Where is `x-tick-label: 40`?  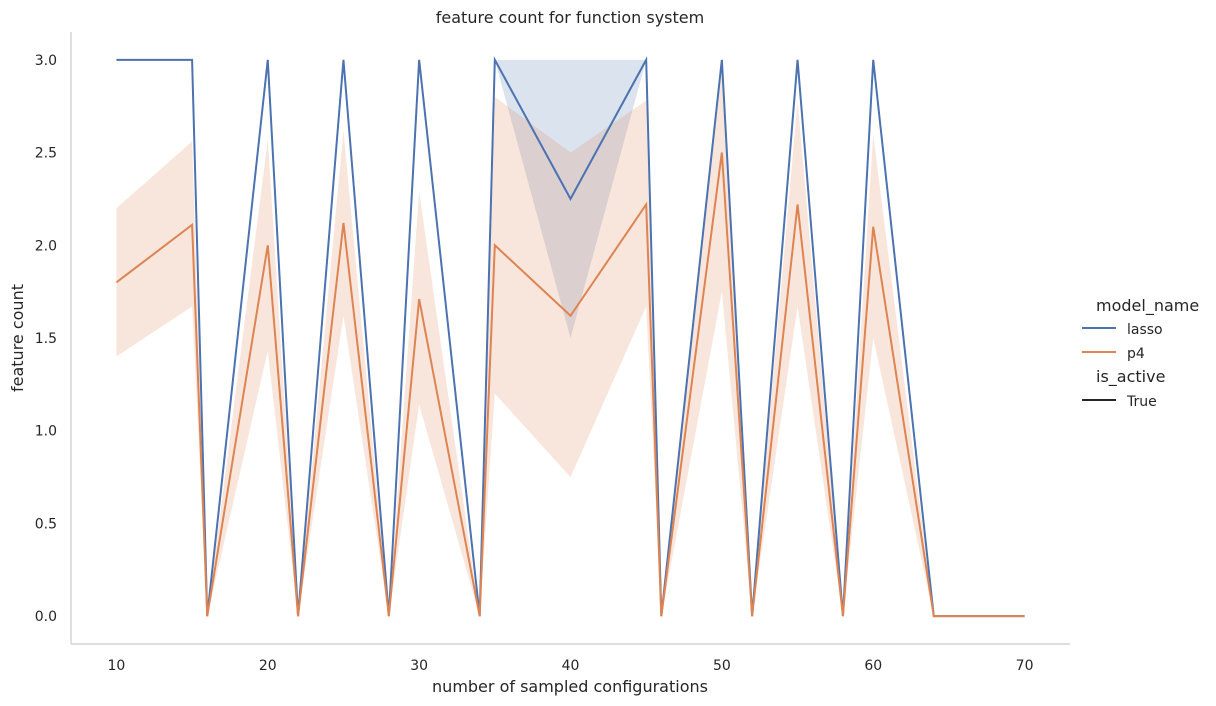
x-tick-label: 40 is located at coordinates (571, 666).